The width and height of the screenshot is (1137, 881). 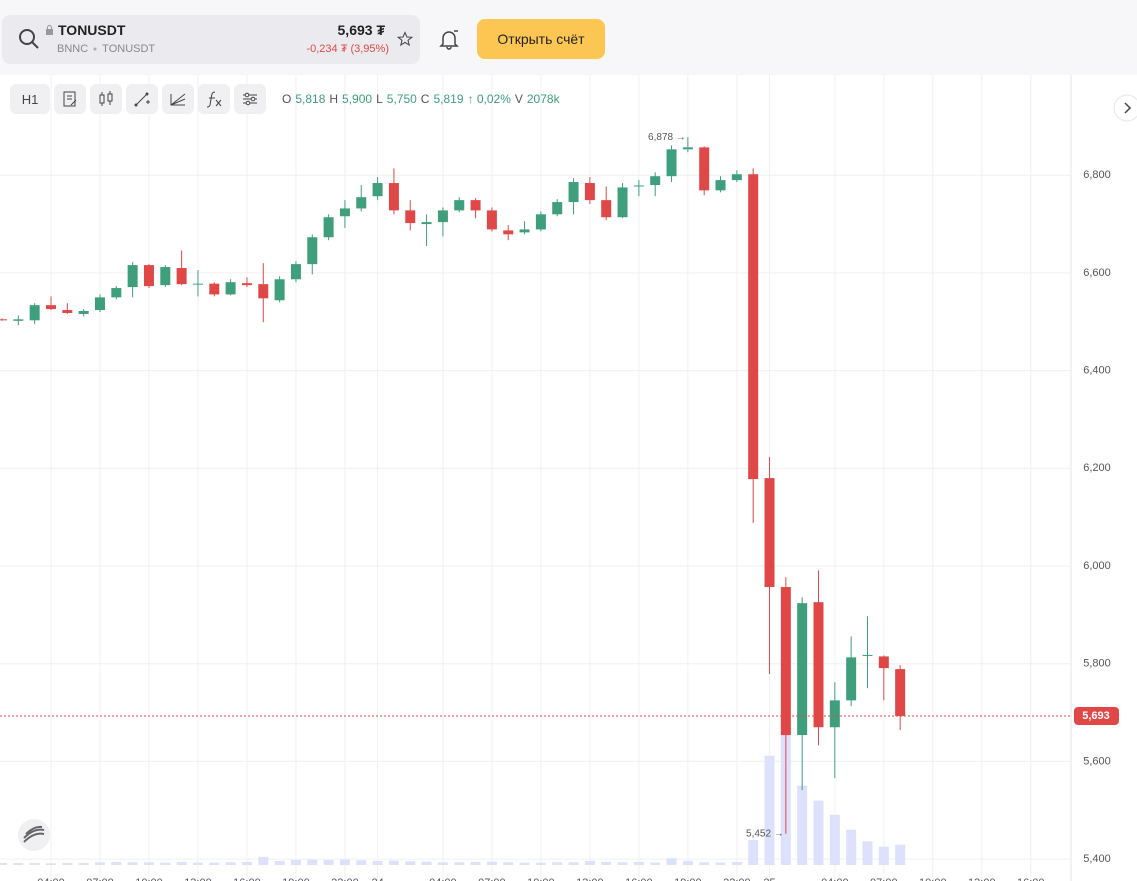 I want to click on y-tick-label: 6,000, so click(x=1097, y=566).